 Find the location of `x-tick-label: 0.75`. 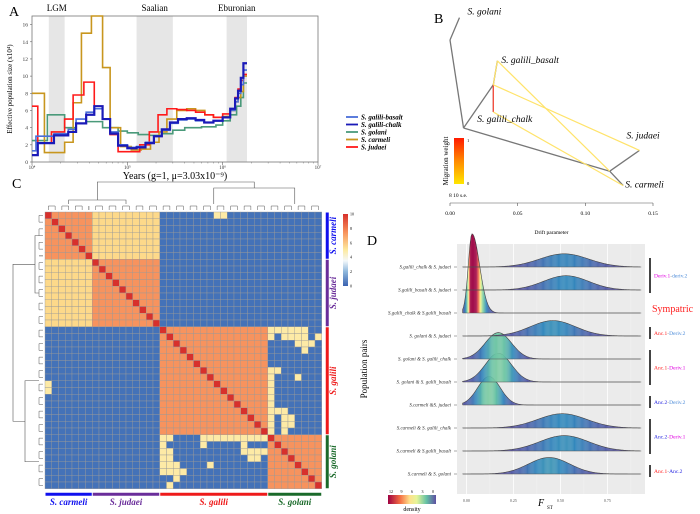

x-tick-label: 0.75 is located at coordinates (607, 500).